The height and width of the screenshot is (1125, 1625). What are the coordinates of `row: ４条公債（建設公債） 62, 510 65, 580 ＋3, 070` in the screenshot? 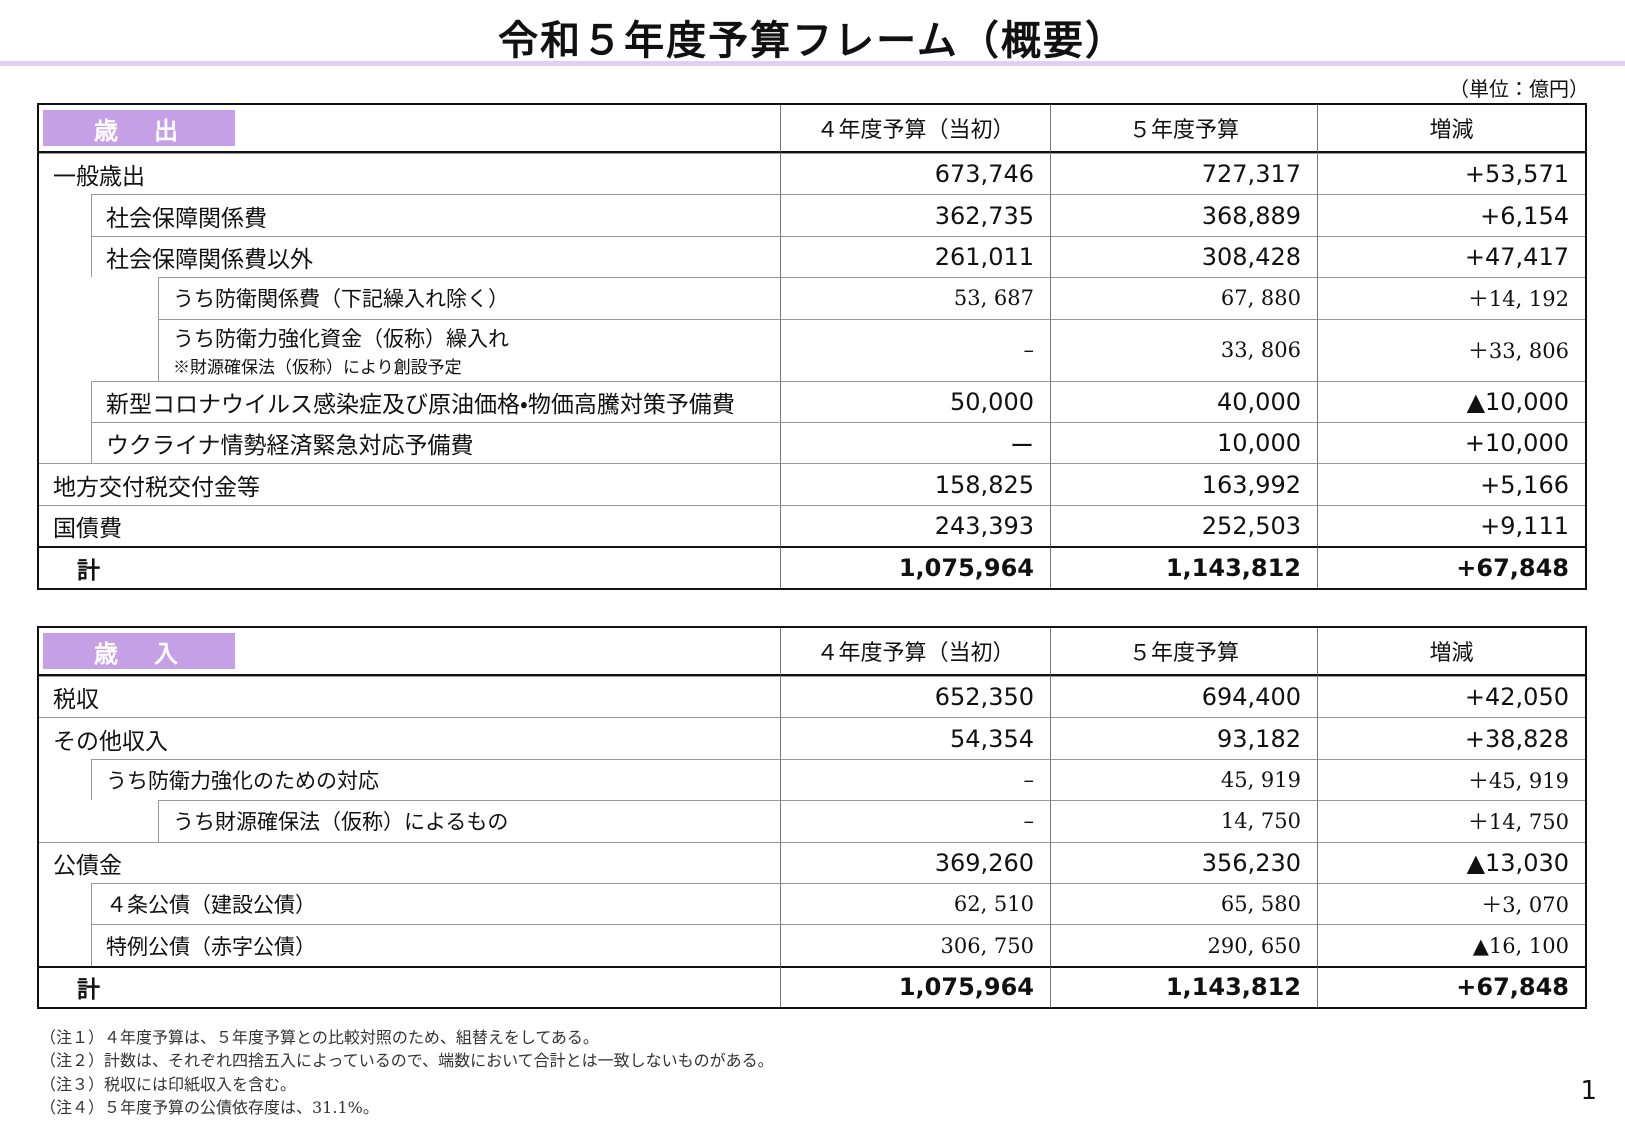 It's located at (812, 903).